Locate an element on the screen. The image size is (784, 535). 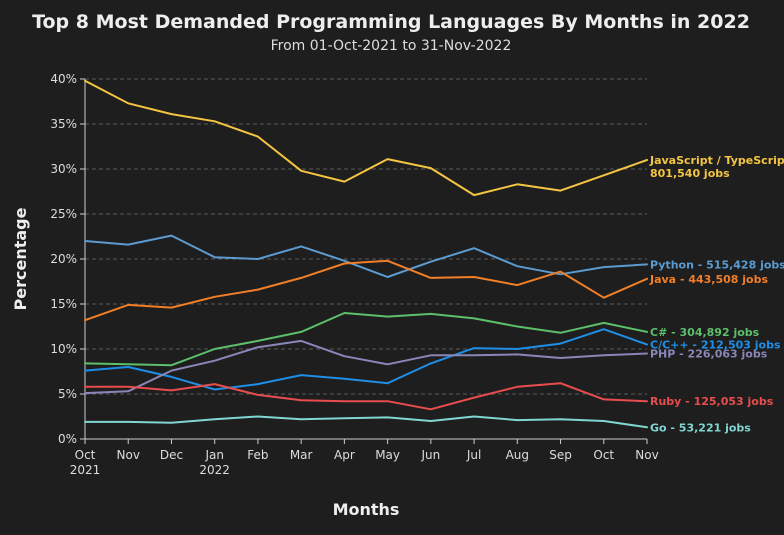
series-line-go is located at coordinates (366, 422).